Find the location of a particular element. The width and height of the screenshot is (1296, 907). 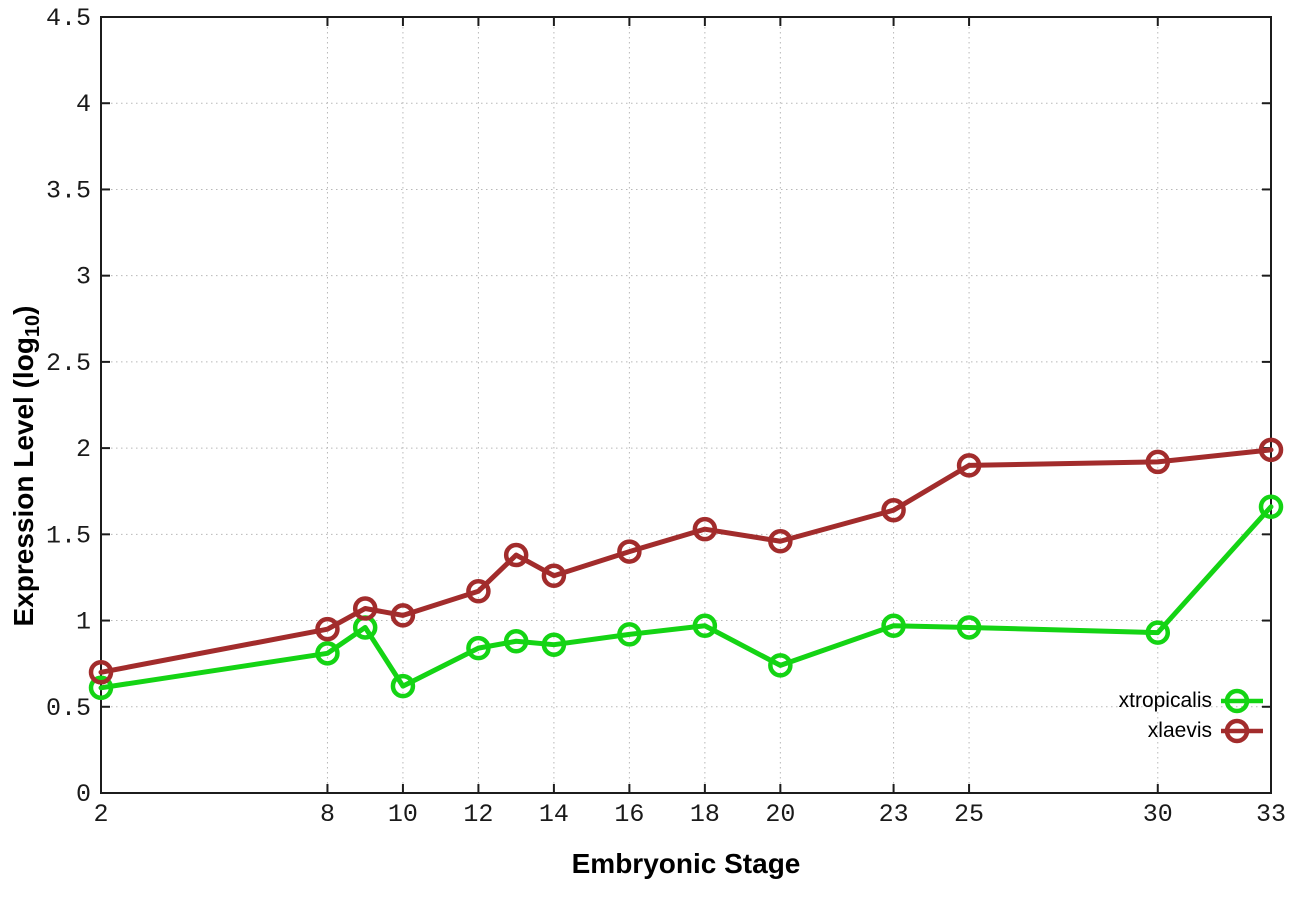

x-tick-label: 14 is located at coordinates (554, 814).